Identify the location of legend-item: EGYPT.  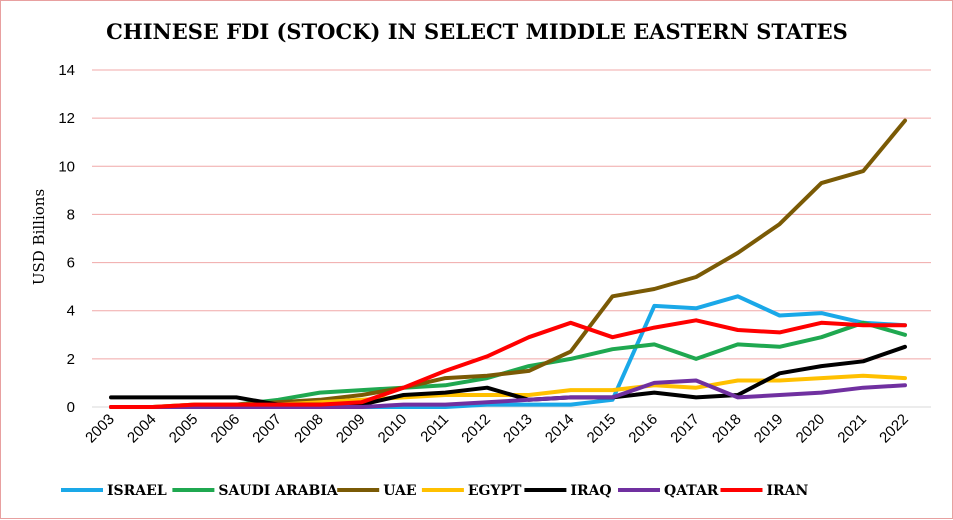
(471, 491).